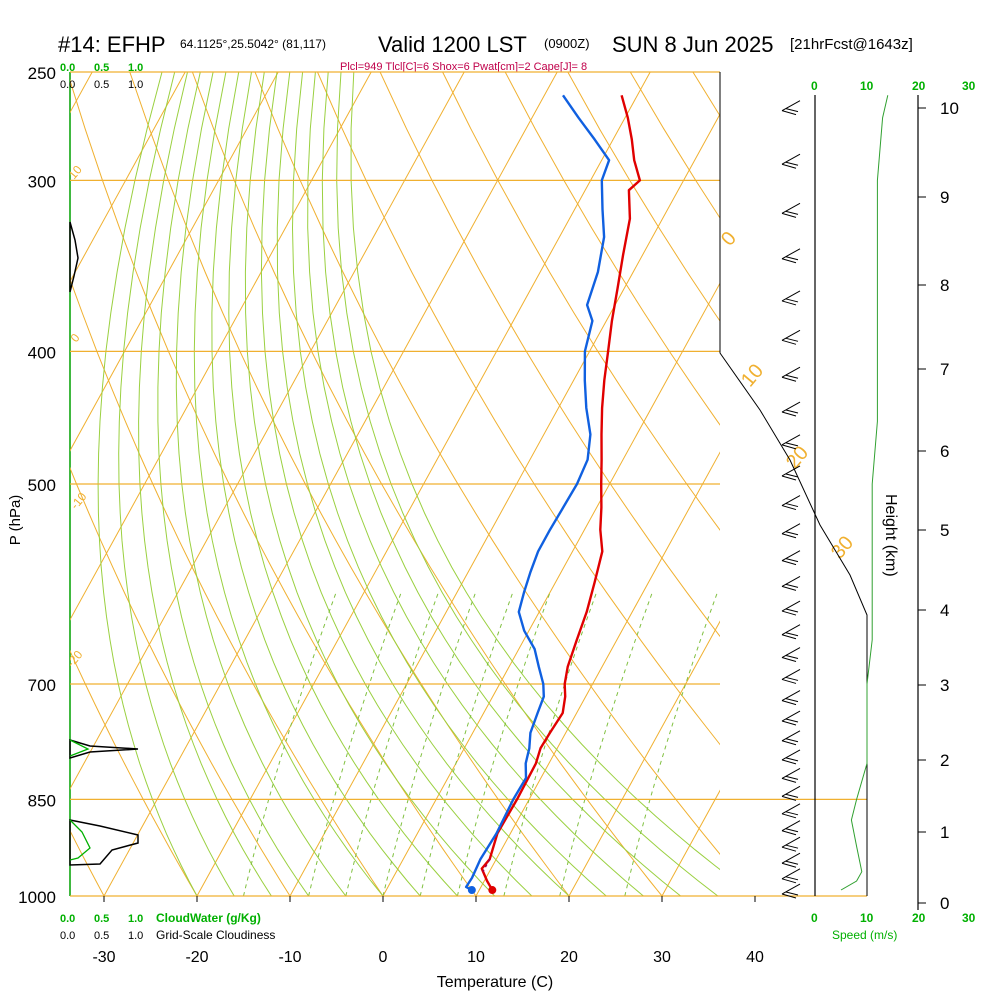 This screenshot has width=1000, height=1000. Describe the element at coordinates (313, 907) in the screenshot. I see `mixing-ratio-label: 2` at that location.